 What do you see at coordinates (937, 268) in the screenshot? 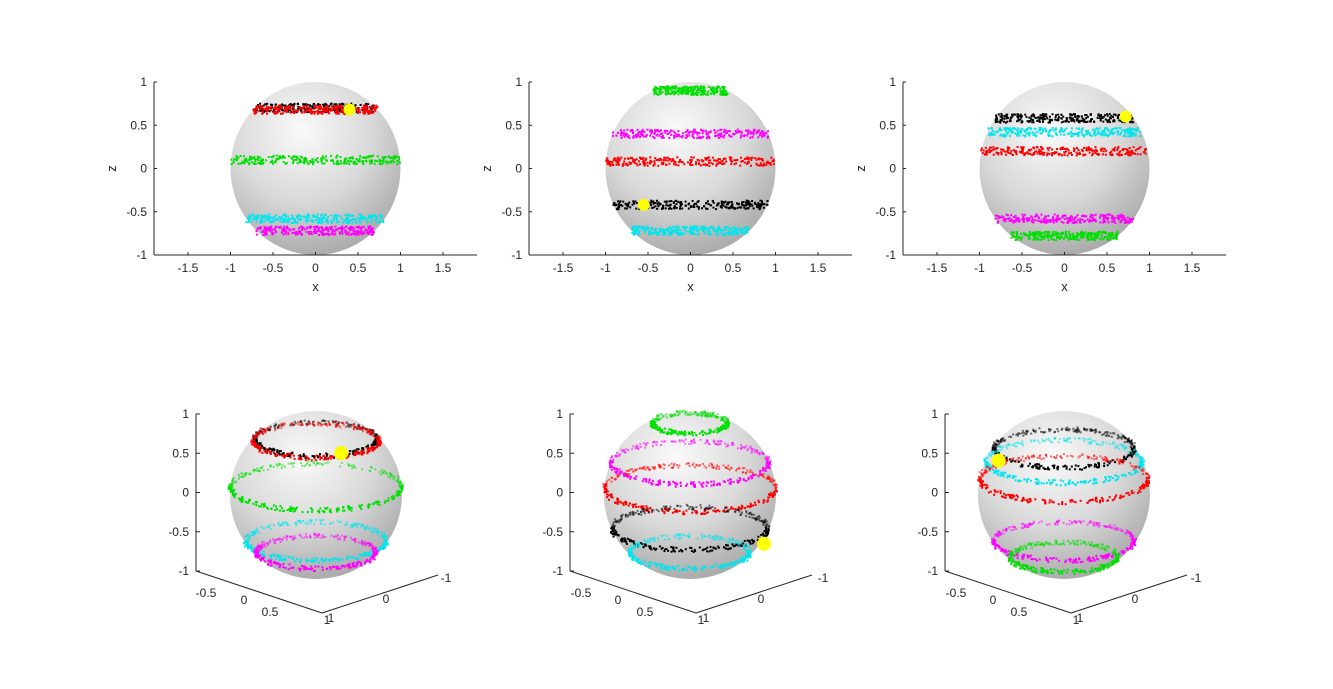
I see `x-tick-label: -1.5` at bounding box center [937, 268].